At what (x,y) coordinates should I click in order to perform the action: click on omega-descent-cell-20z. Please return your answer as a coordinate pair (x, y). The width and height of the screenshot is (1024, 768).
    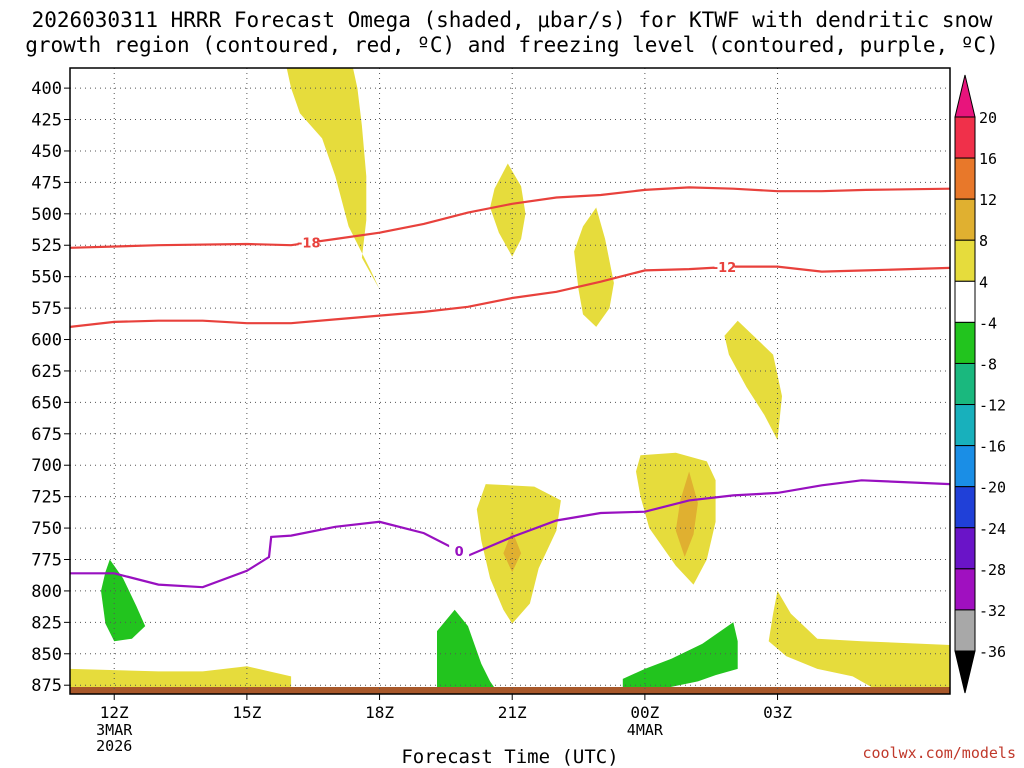
    Looking at the image, I should click on (468, 651).